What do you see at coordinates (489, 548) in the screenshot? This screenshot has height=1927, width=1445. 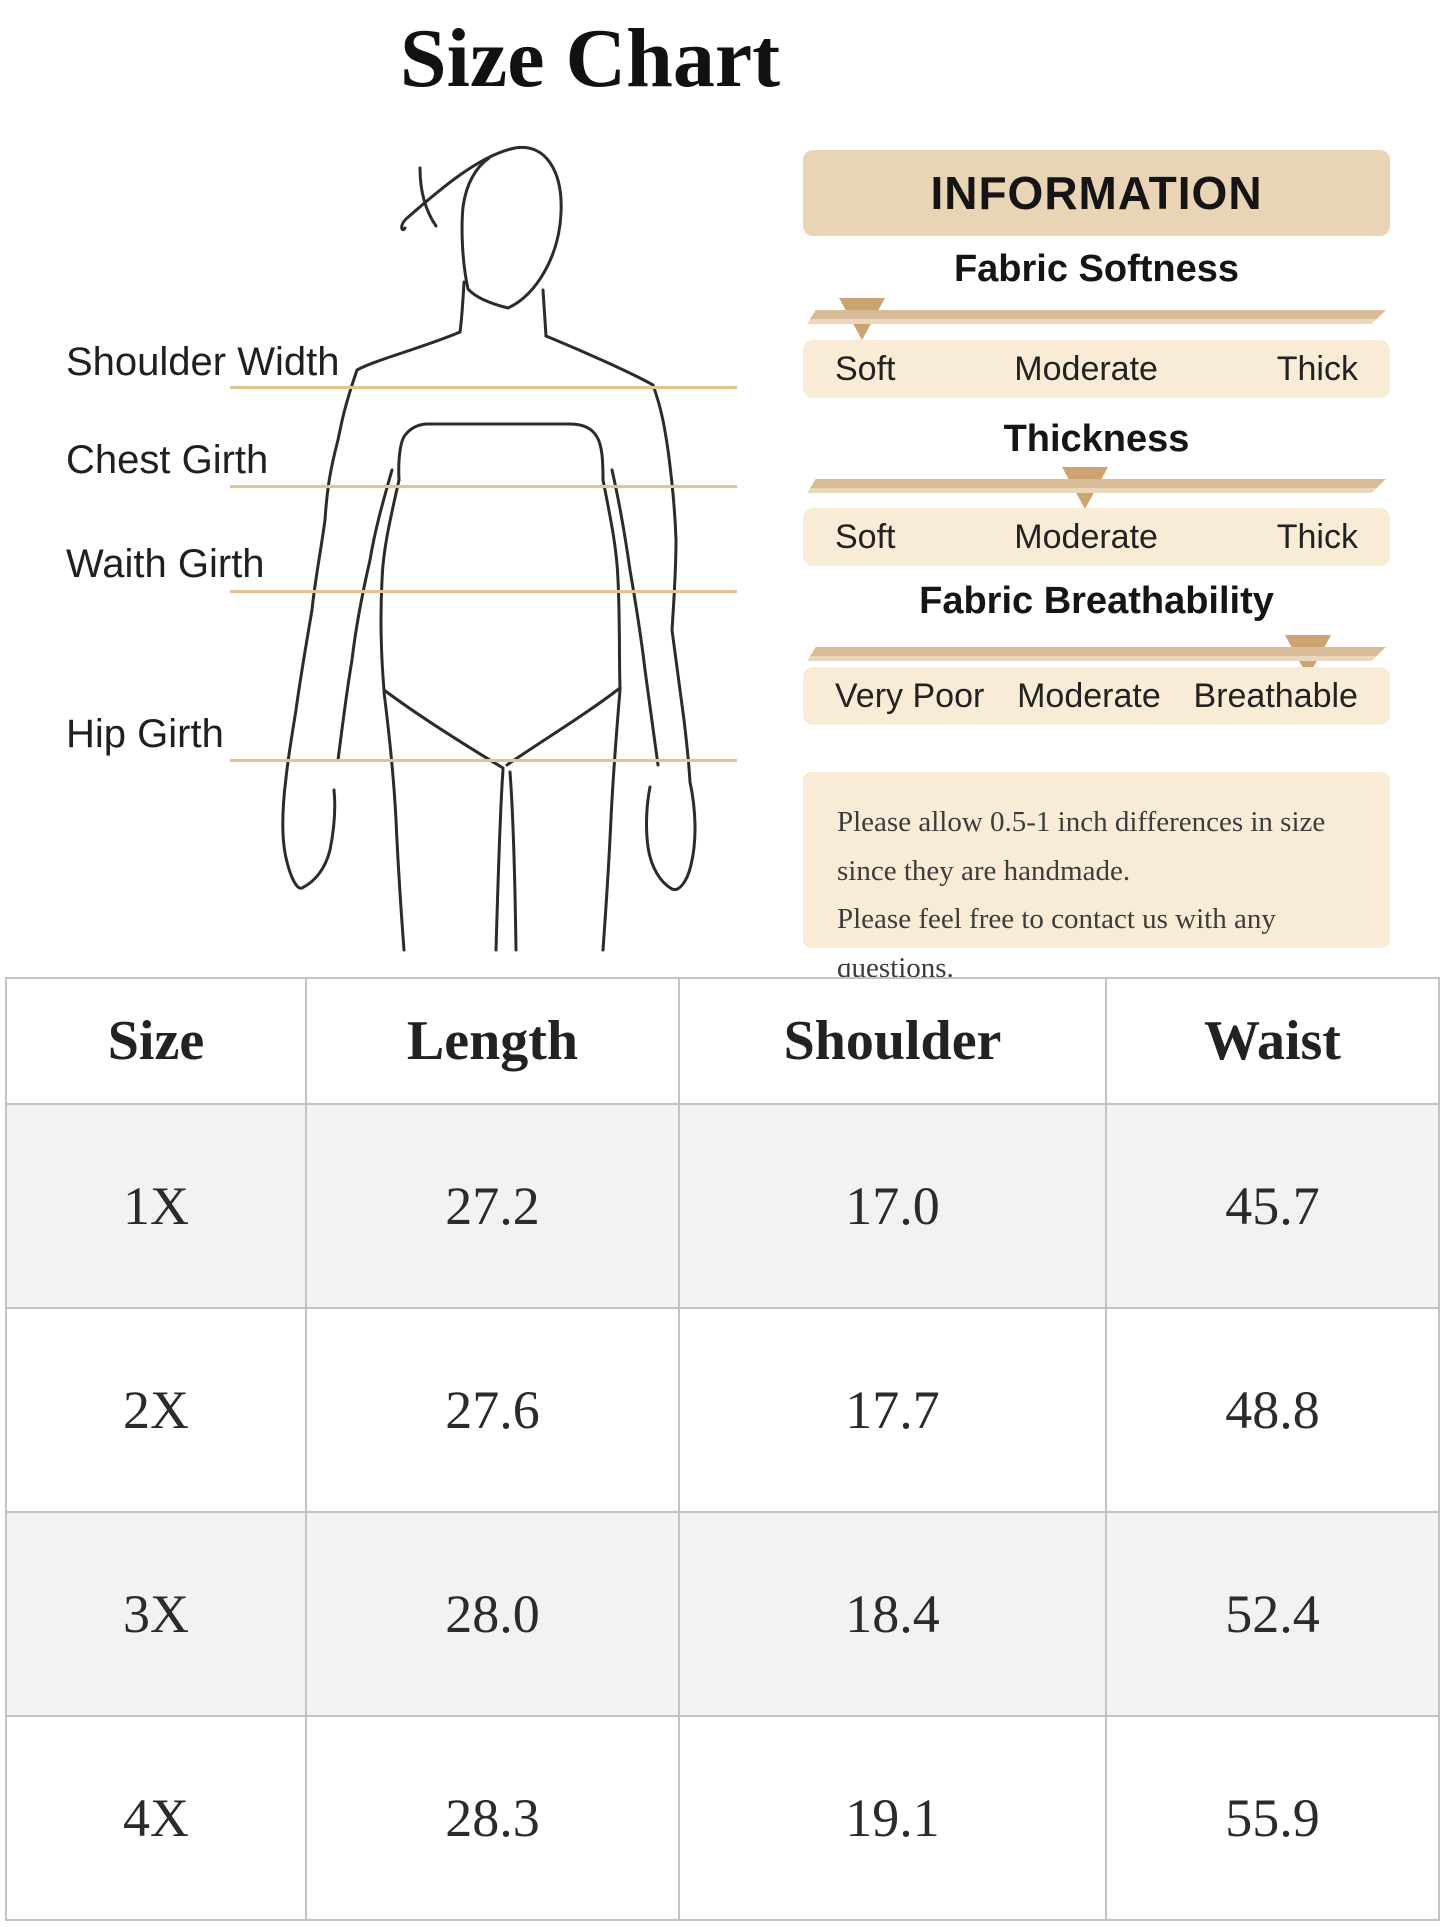 I see `body-outline-figure` at bounding box center [489, 548].